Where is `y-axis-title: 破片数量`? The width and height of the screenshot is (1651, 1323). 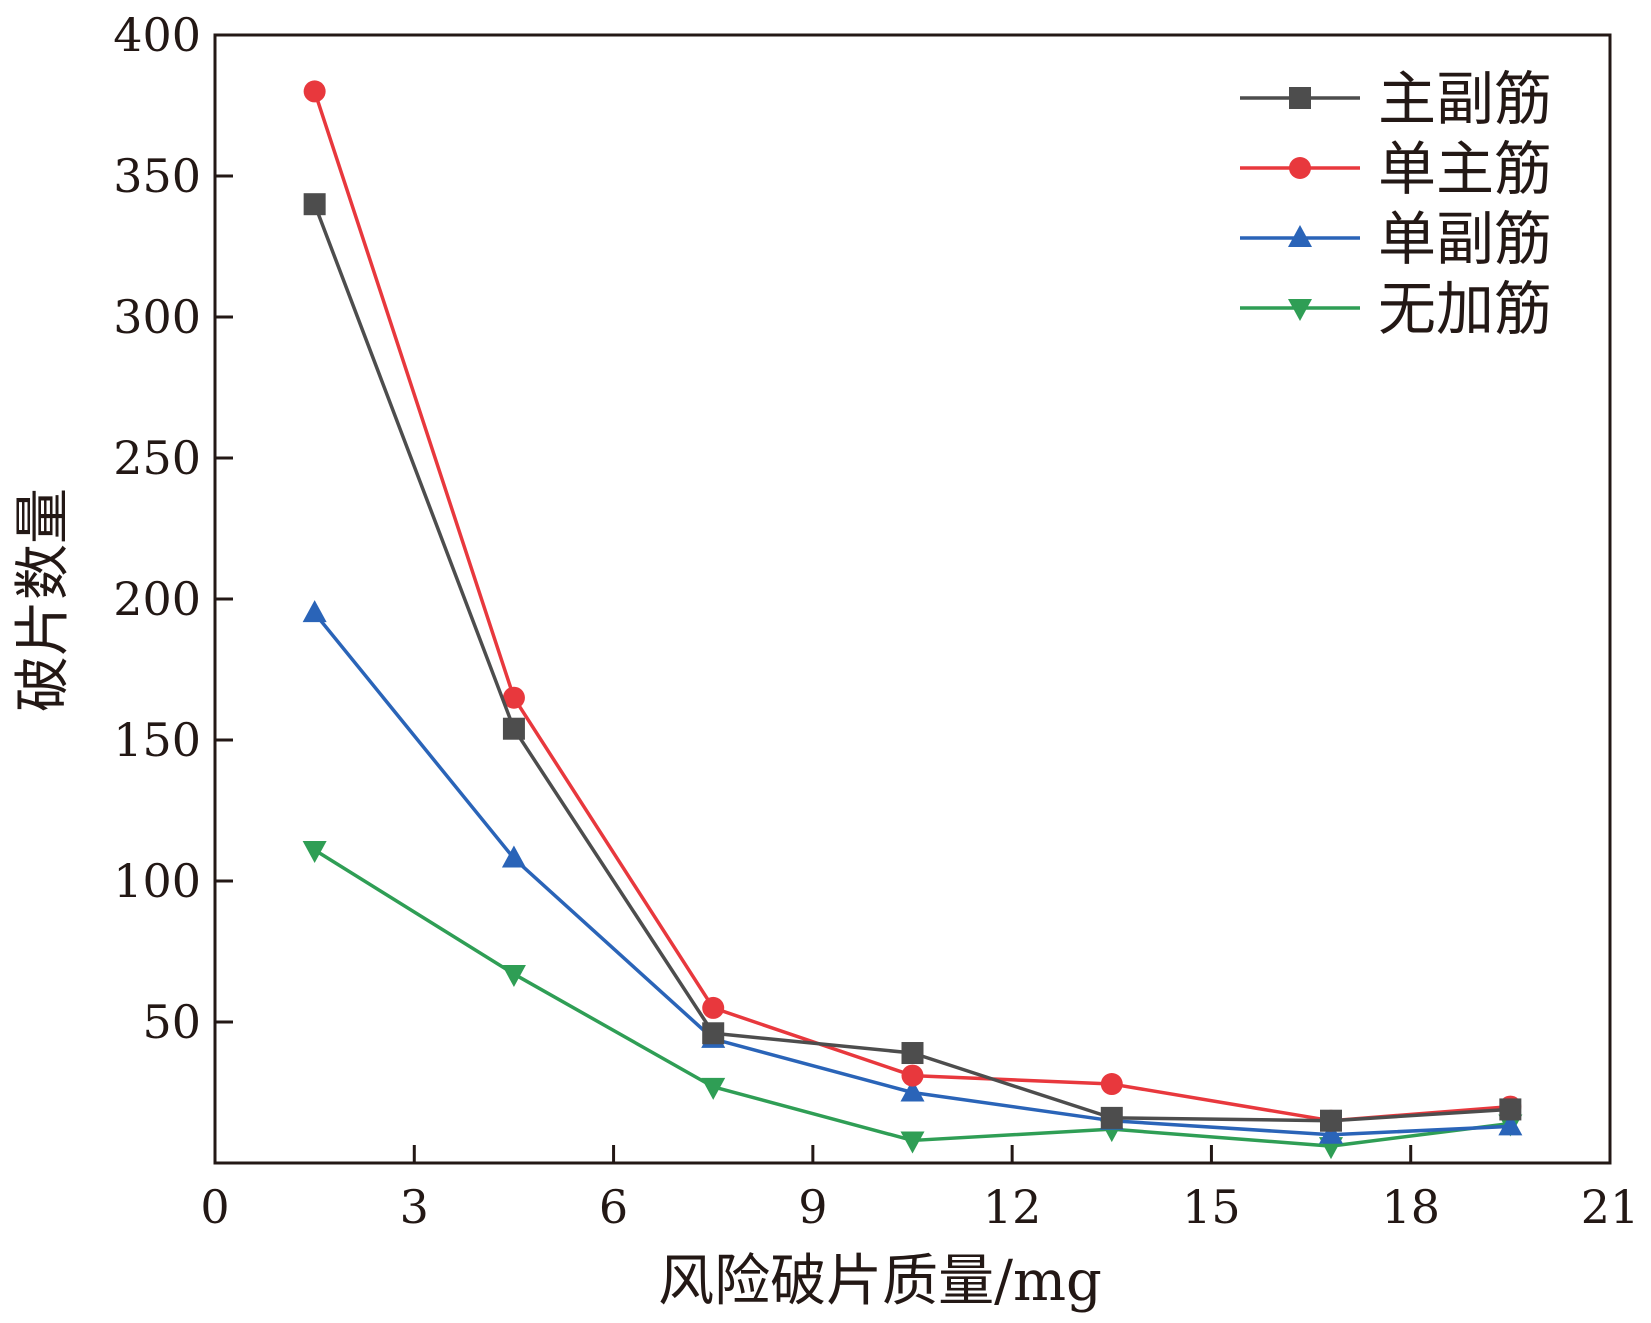
y-axis-title: 破片数量 is located at coordinates (43, 600).